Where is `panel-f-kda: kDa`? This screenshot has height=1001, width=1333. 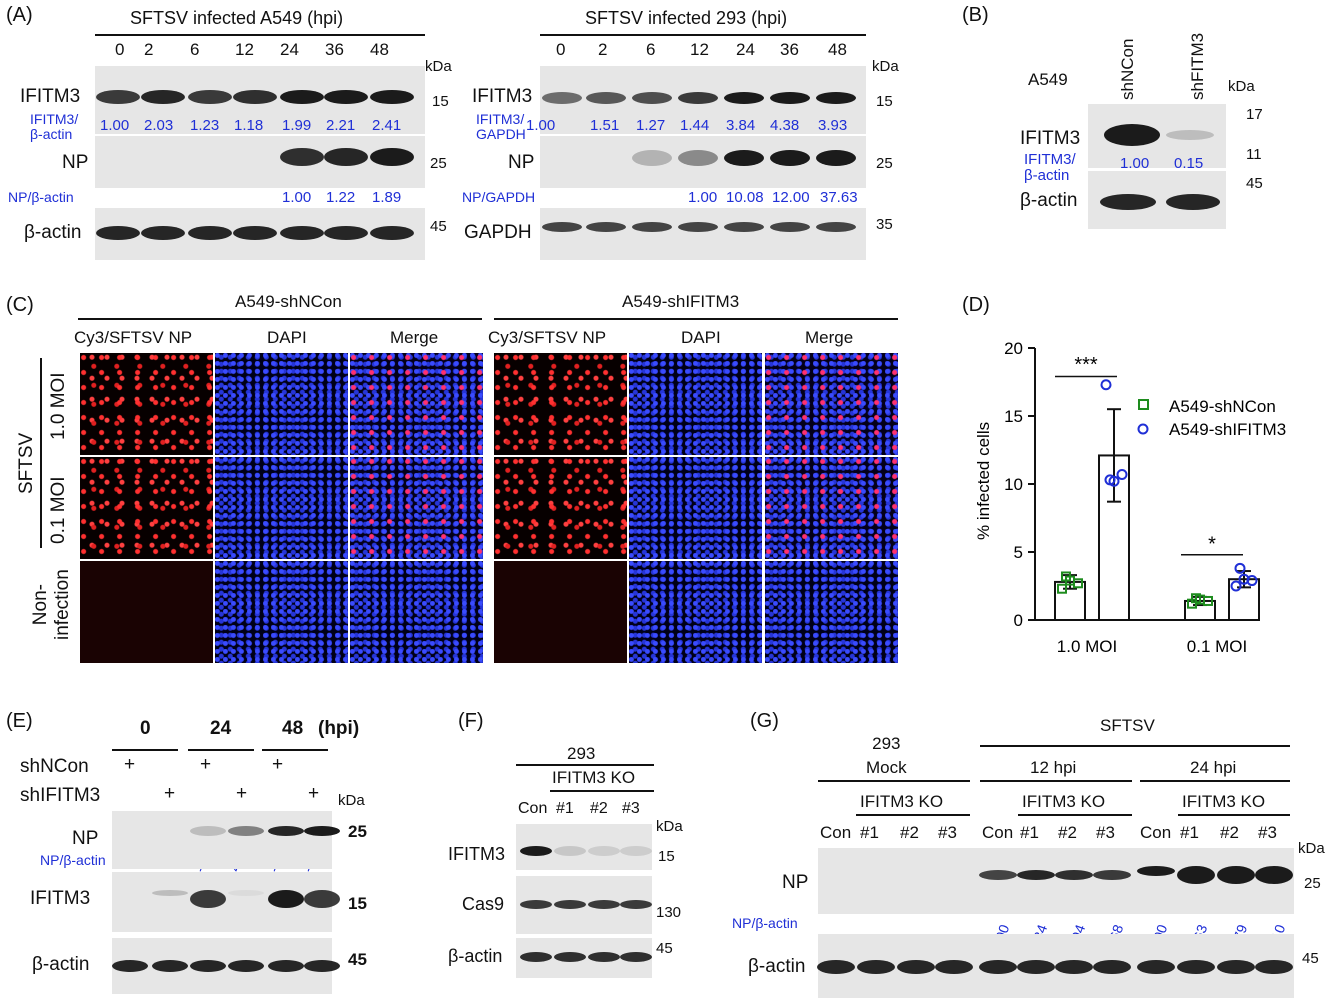 panel-f-kda: kDa is located at coordinates (669, 826).